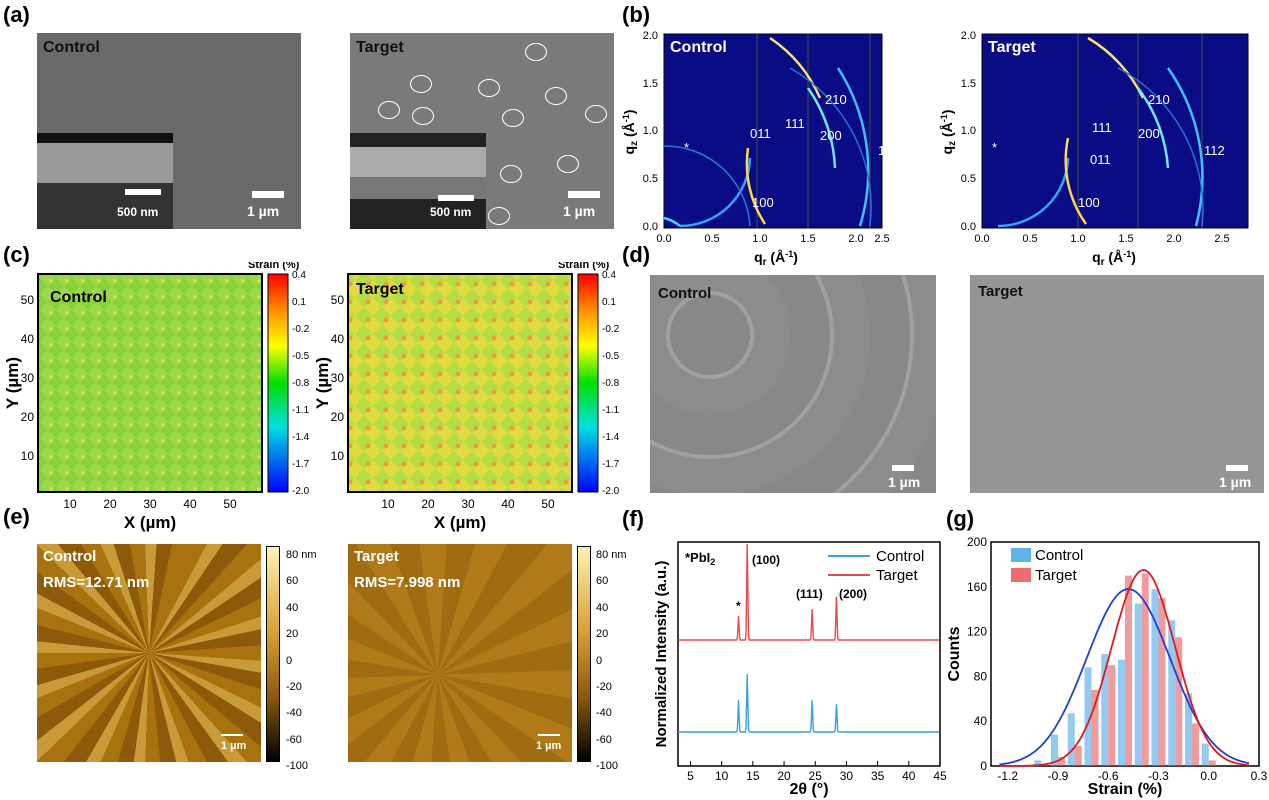  I want to click on sem-d-control-title: Control, so click(685, 293).